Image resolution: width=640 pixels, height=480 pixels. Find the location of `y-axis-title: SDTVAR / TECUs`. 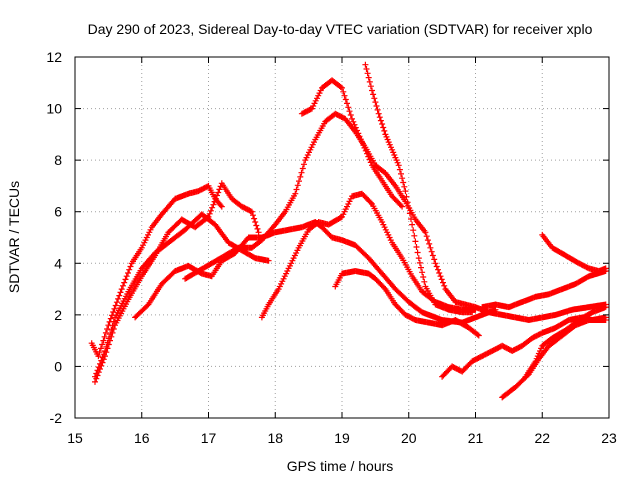

y-axis-title: SDTVAR / TECUs is located at coordinates (14, 237).